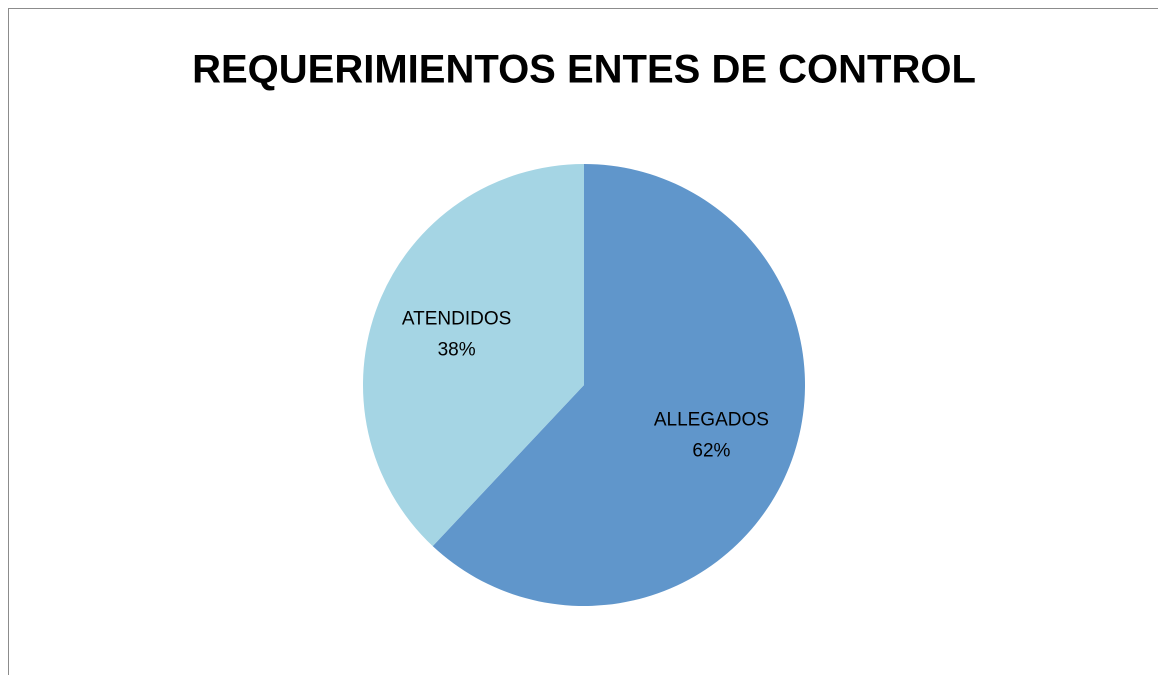  Describe the element at coordinates (457, 350) in the screenshot. I see `slice-value-label: 38%` at that location.